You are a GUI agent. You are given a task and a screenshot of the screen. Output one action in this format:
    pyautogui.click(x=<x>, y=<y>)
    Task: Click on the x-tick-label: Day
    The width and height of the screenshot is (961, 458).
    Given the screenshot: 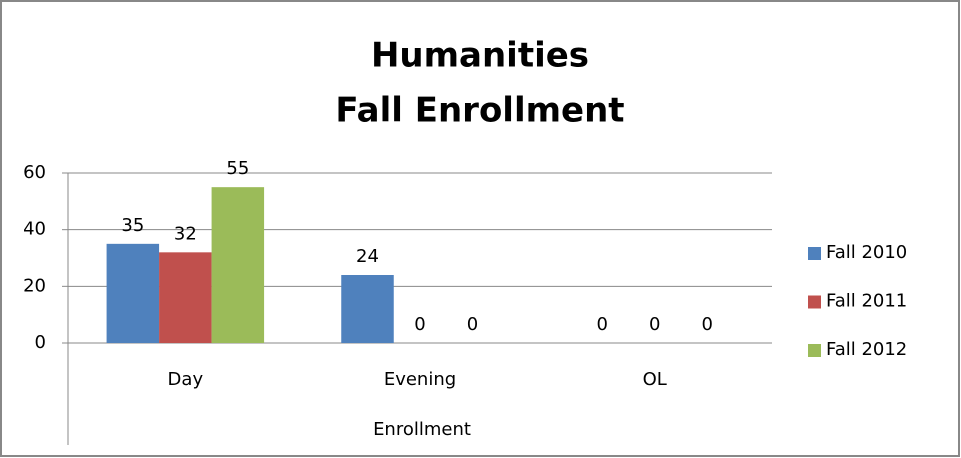 What is the action you would take?
    pyautogui.click(x=186, y=379)
    